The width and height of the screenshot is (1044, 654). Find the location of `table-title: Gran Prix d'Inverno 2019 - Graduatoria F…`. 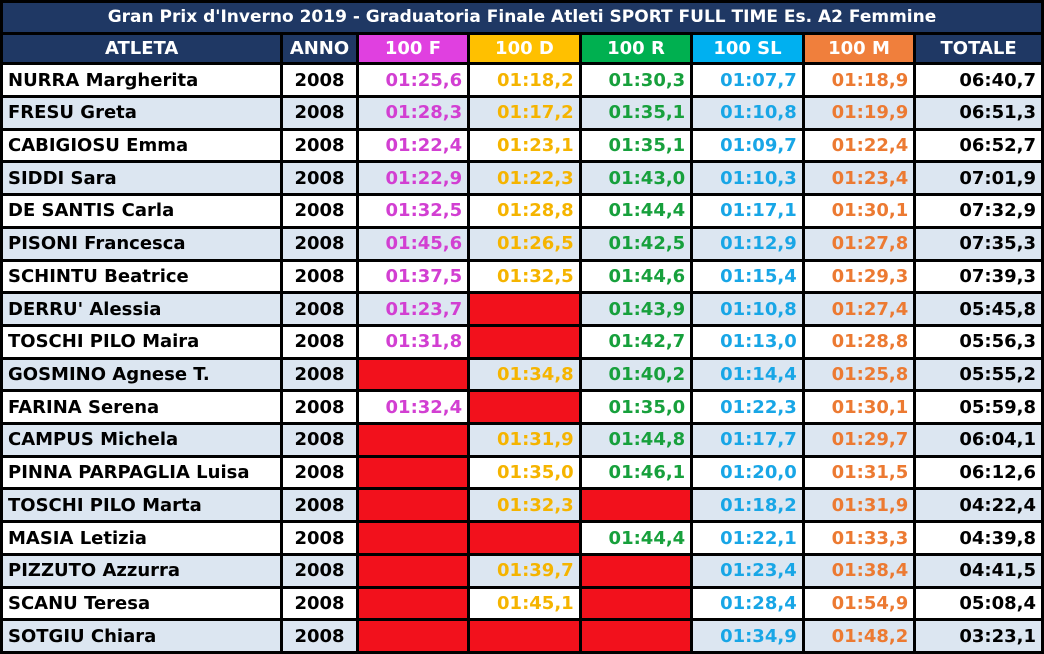

table-title: Gran Prix d'Inverno 2019 - Graduatoria F… is located at coordinates (522, 17).